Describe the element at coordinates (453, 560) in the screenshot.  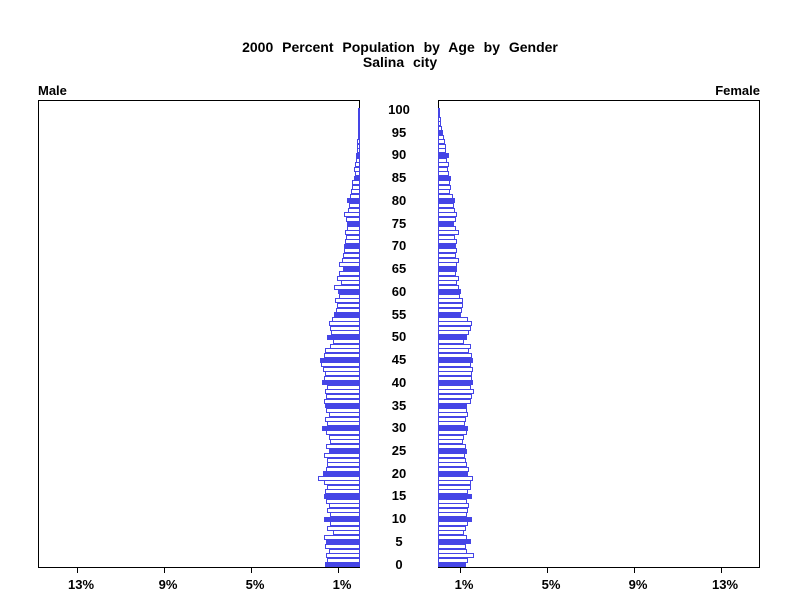
I see `female-age-1-bar` at that location.